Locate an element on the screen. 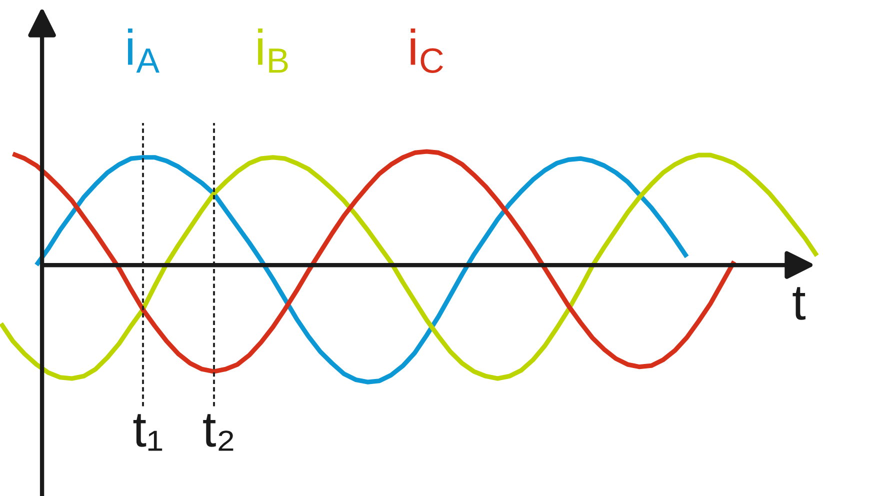 The image size is (876, 496). text: t₂ is located at coordinates (218, 432).